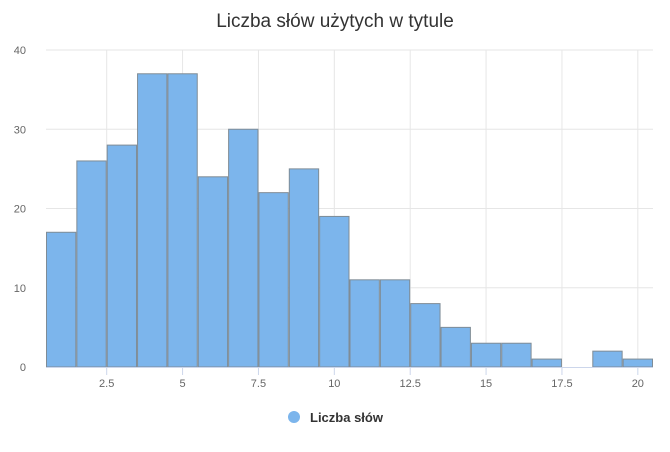 Image resolution: width=670 pixels, height=452 pixels. What do you see at coordinates (106, 384) in the screenshot?
I see `x-tick-label: 2.5` at bounding box center [106, 384].